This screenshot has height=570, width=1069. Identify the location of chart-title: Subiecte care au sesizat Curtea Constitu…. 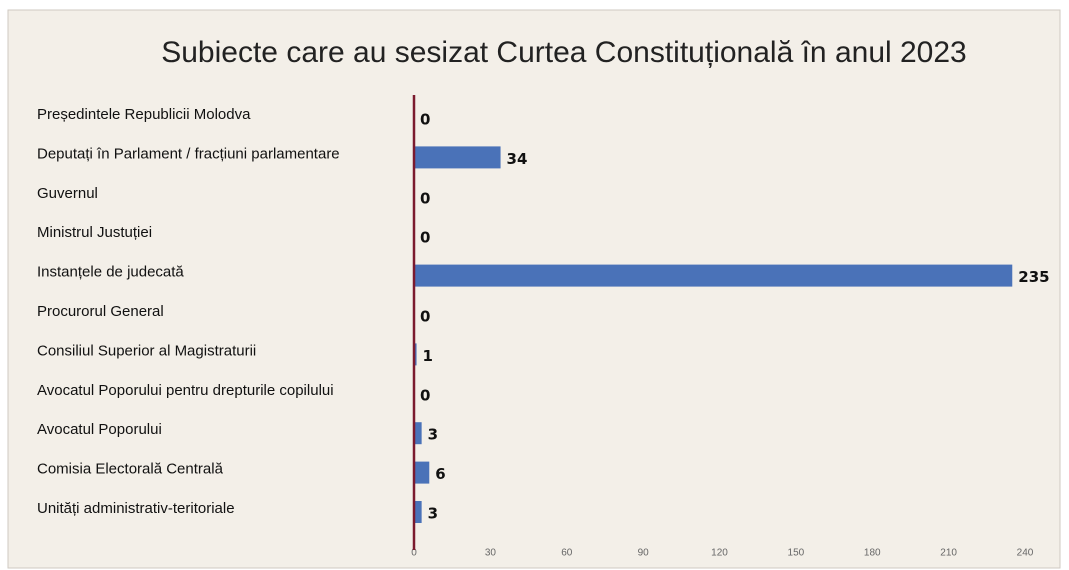
(564, 52).